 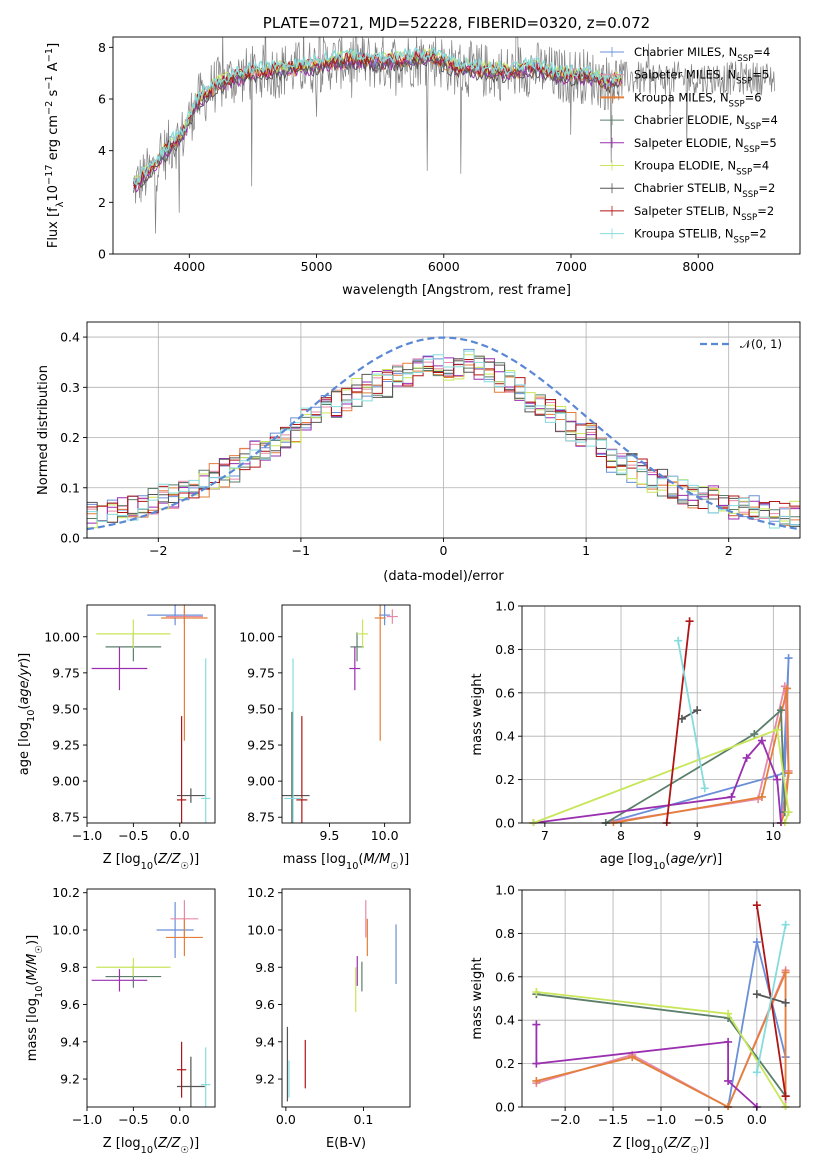 I want to click on legend-entry: Kroupa MILES, NSSP=6, so click(x=698, y=99).